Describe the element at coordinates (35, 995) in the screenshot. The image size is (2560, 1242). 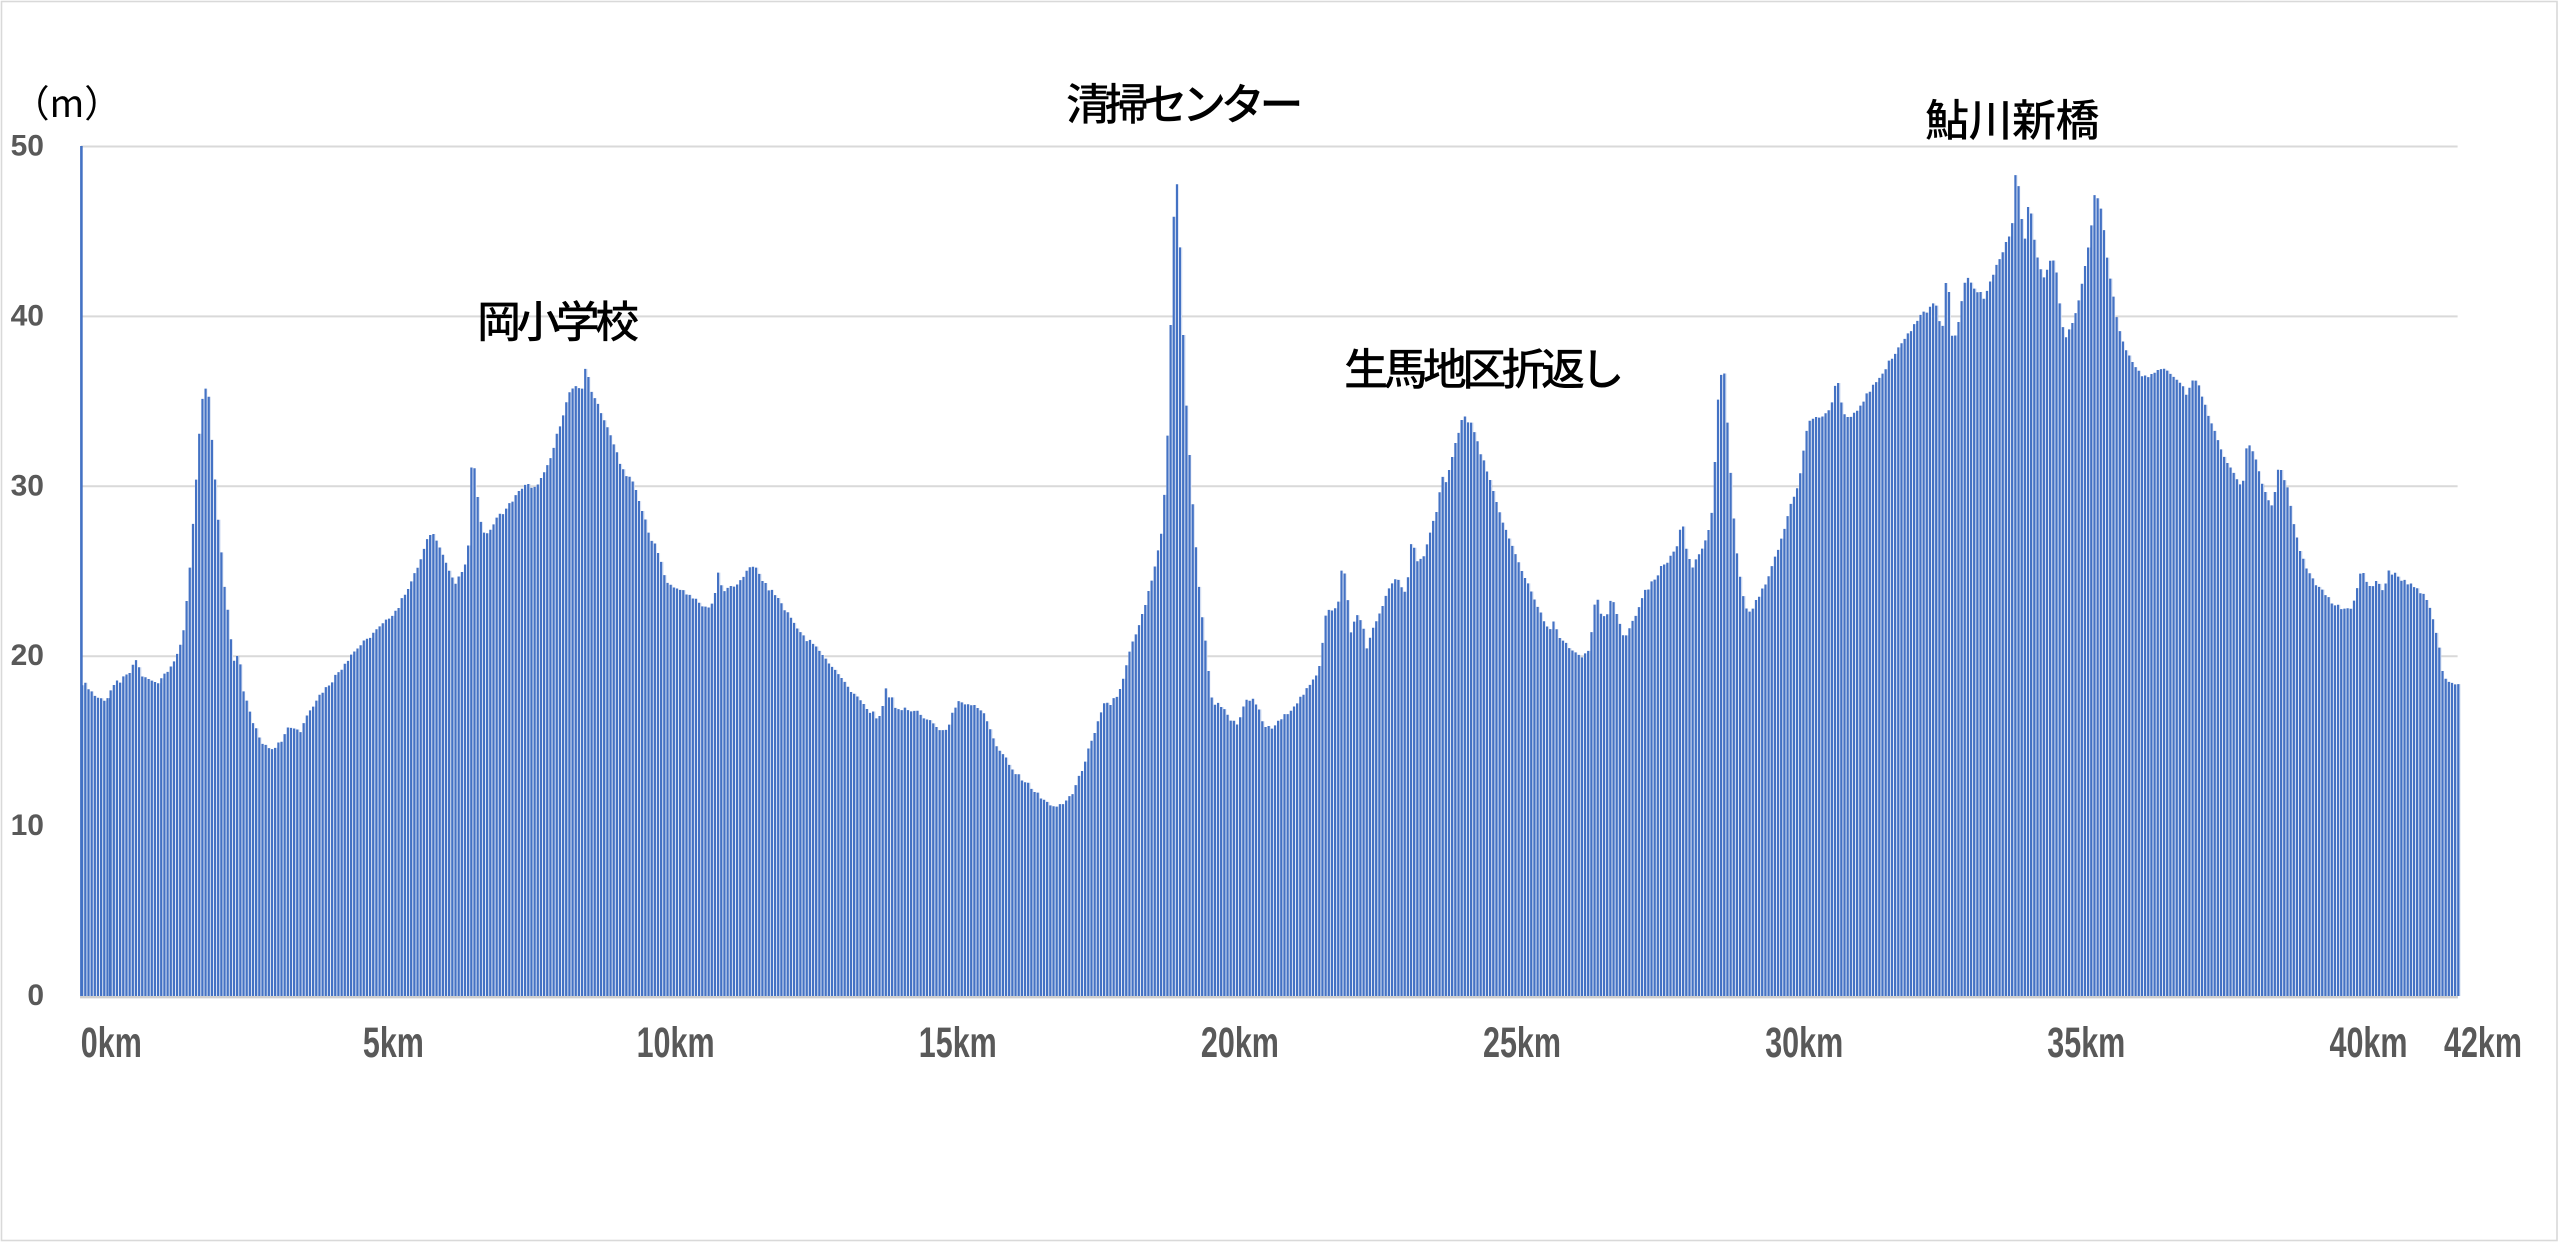
I see `svg-text: 0` at that location.